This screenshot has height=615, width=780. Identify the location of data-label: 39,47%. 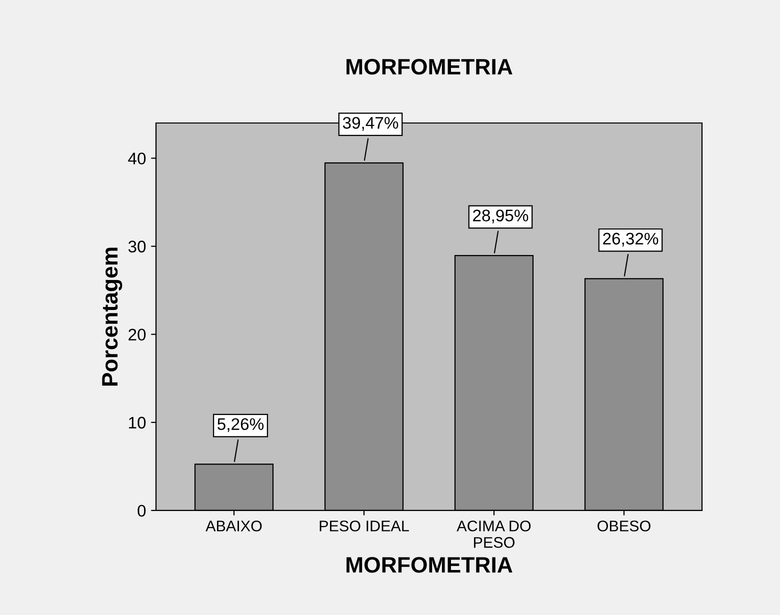
(370, 123).